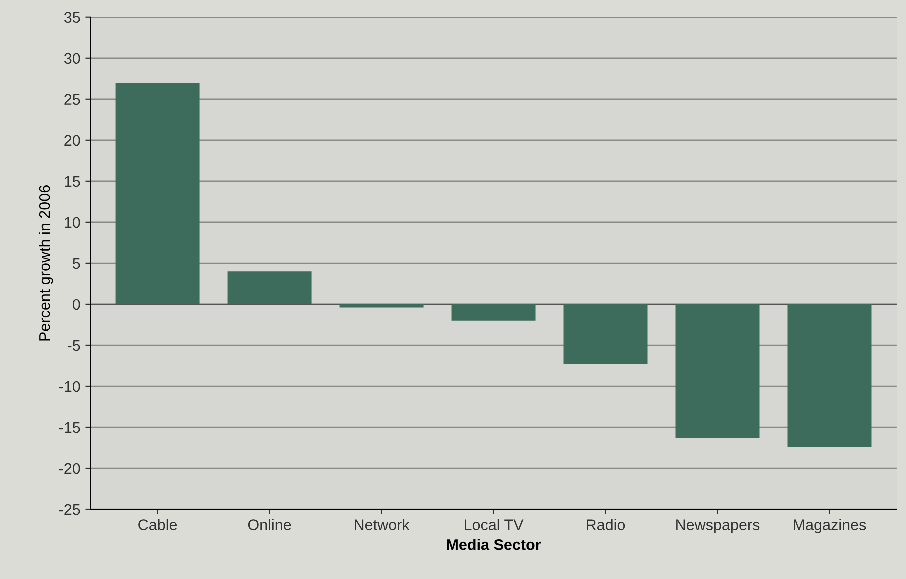 The height and width of the screenshot is (579, 906). I want to click on y-tick-label: 15, so click(72, 182).